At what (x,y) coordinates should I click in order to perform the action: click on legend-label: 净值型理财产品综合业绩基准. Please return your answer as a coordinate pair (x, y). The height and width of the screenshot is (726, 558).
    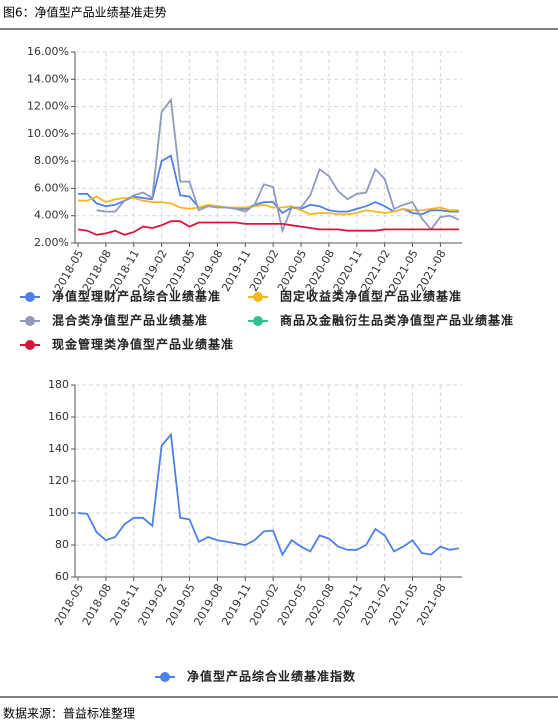
    Looking at the image, I should click on (136, 296).